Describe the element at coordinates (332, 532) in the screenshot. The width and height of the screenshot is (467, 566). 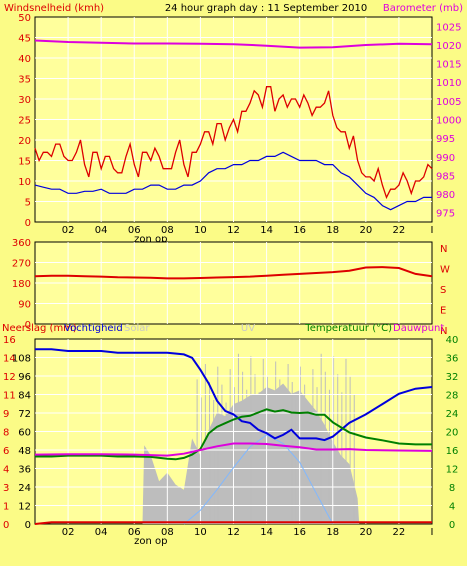
I see `weather-x-tick-label: 18` at that location.